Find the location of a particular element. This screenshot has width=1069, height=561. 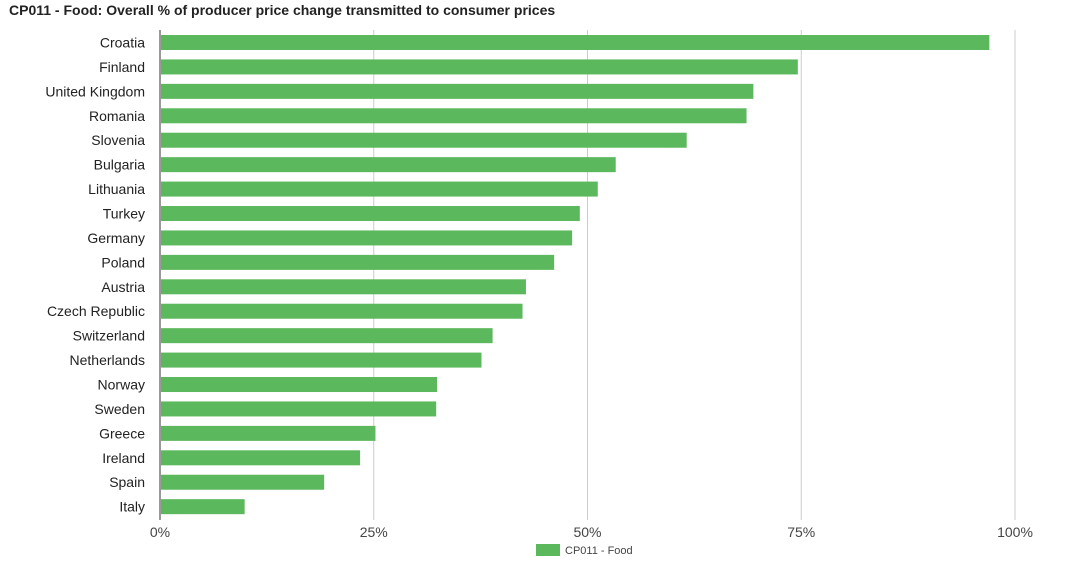

category-label: Germany is located at coordinates (116, 238).